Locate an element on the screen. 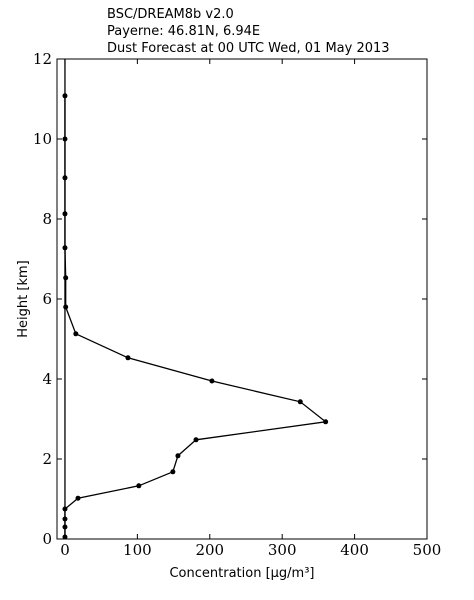 The width and height of the screenshot is (474, 600). y-tick-label: 6 is located at coordinates (47, 299).